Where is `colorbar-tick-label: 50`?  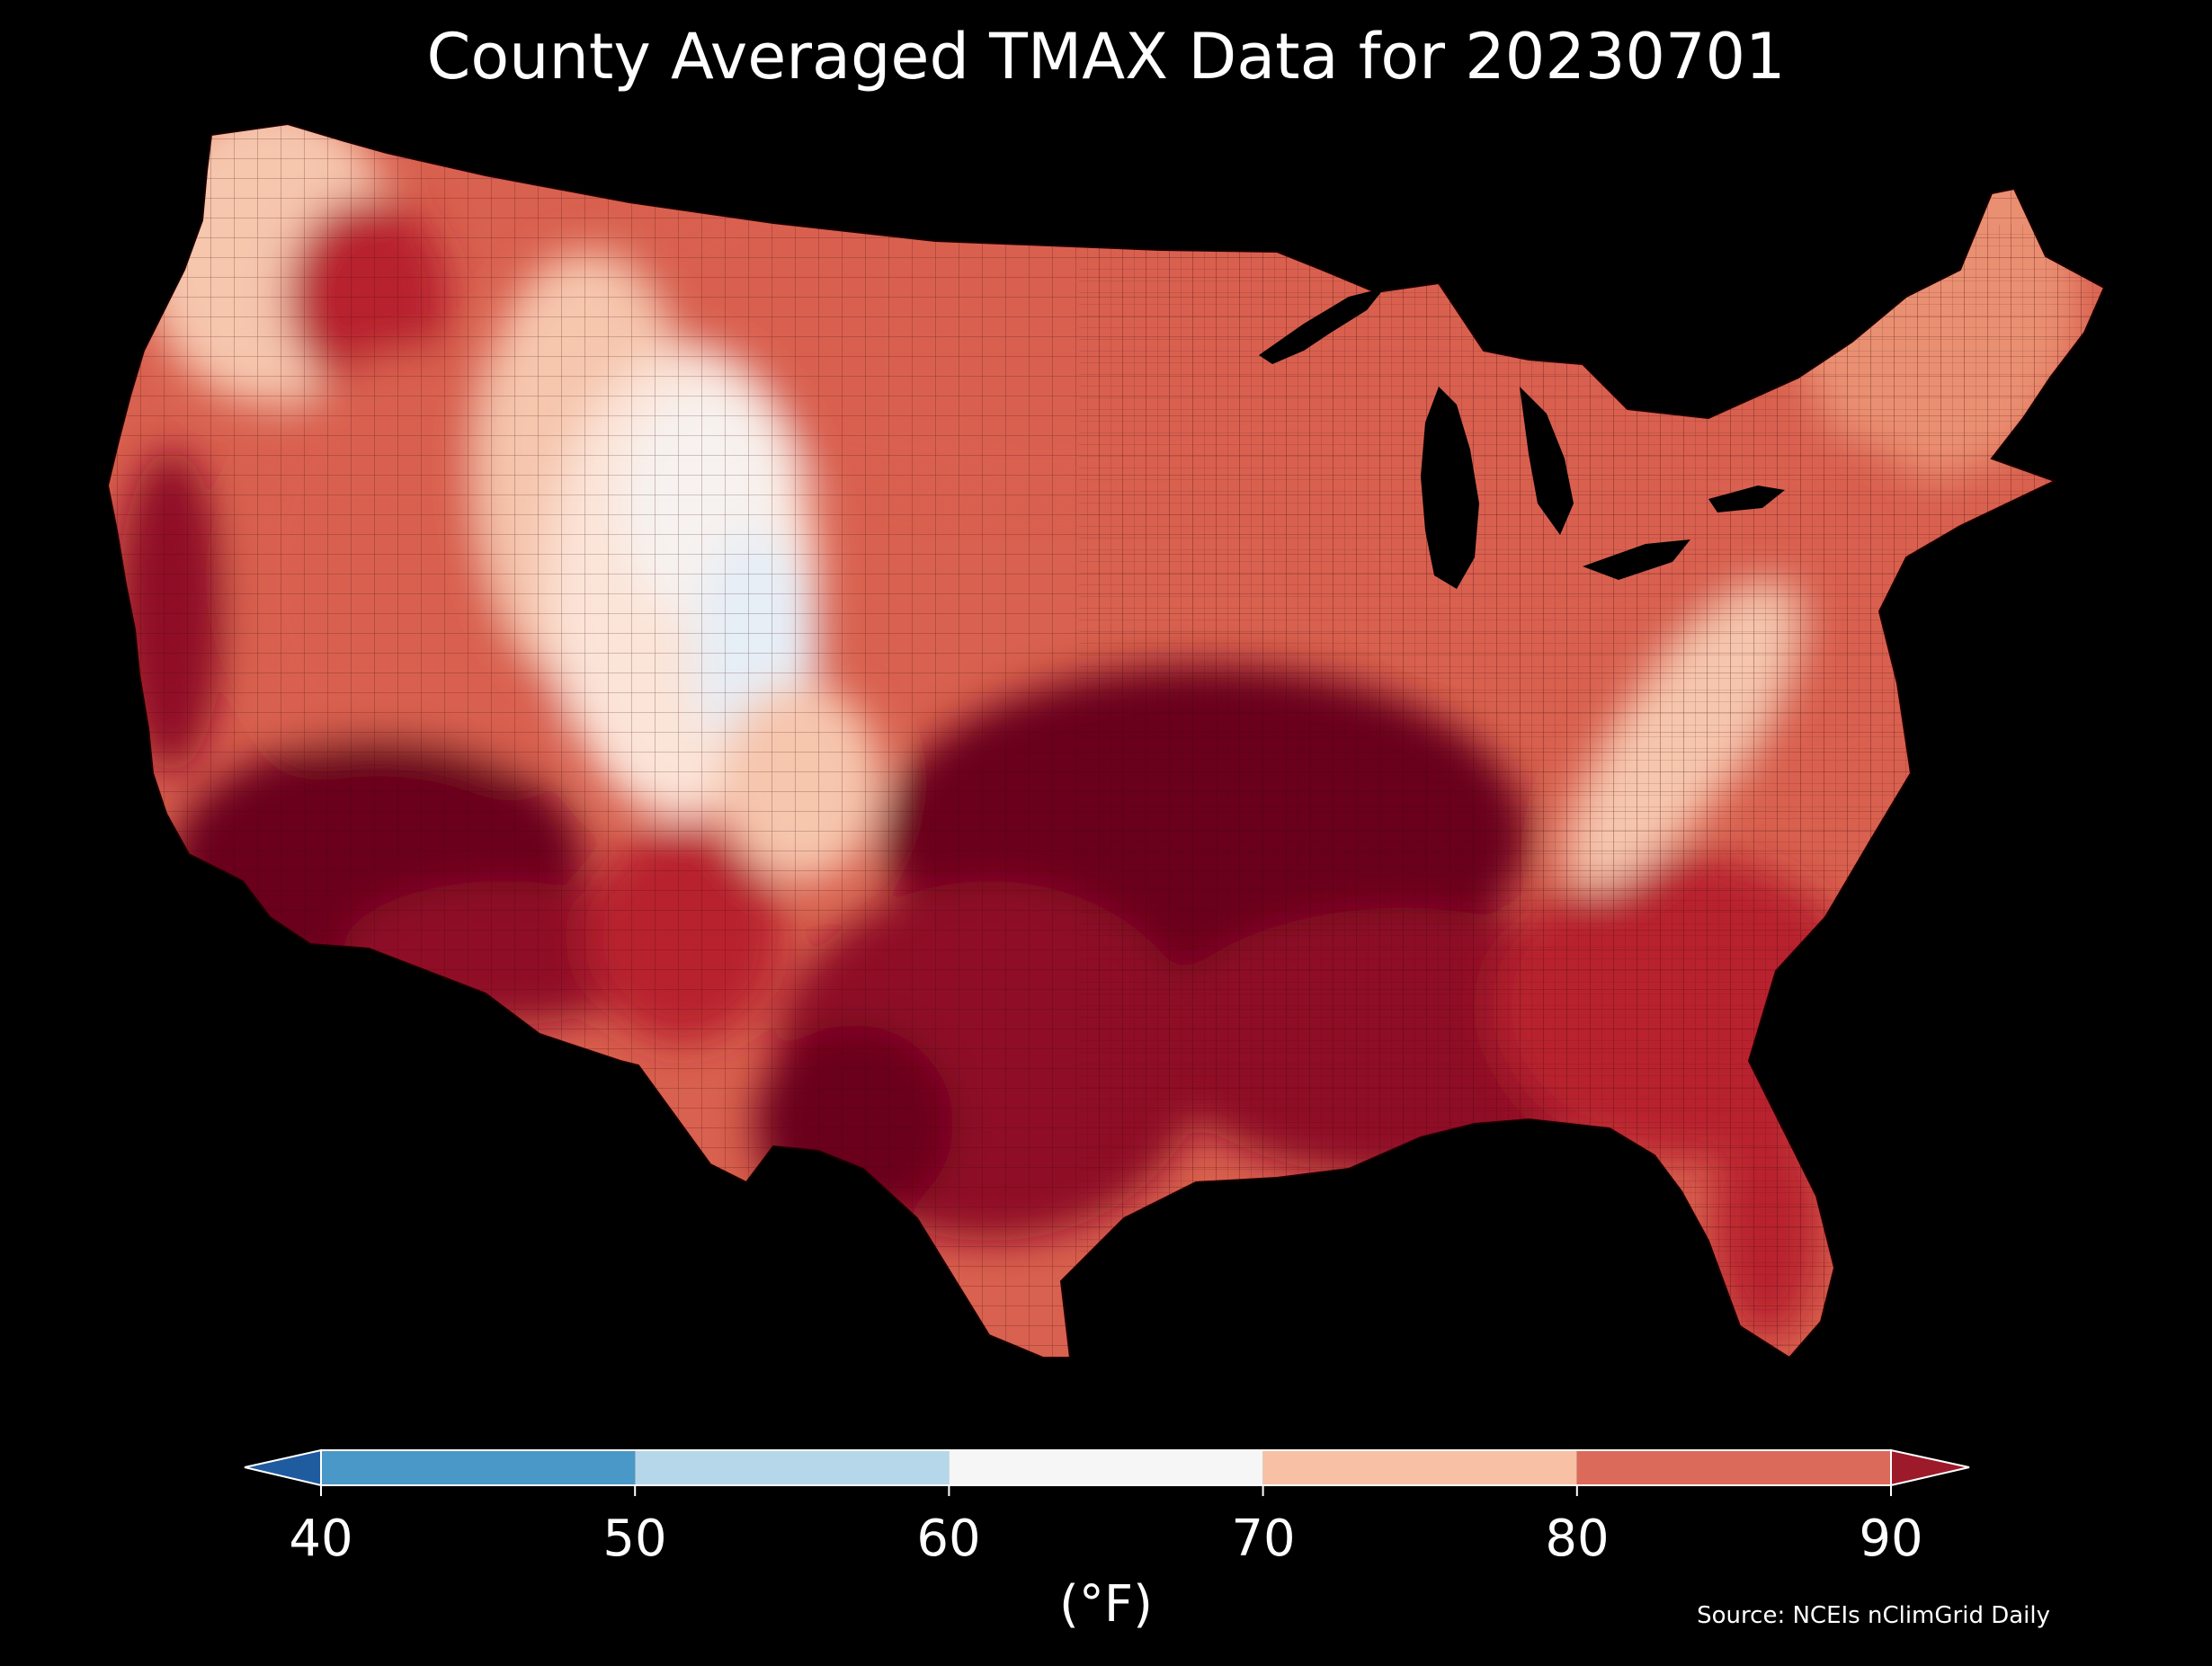 colorbar-tick-label: 50 is located at coordinates (634, 1539).